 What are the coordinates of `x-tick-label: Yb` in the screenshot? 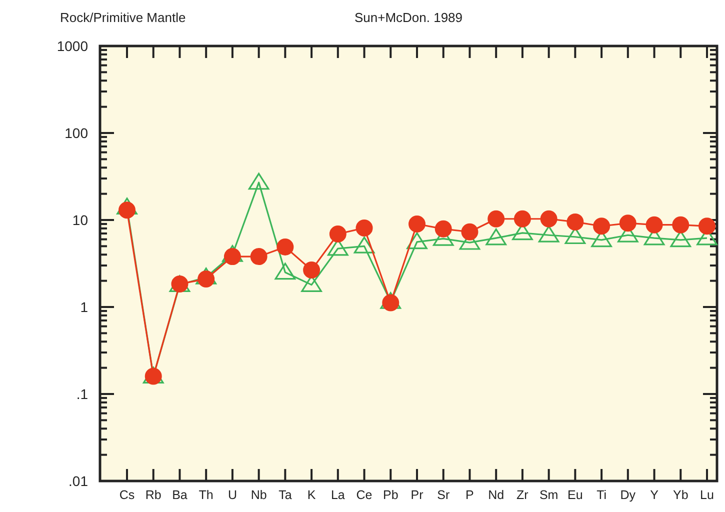 It's located at (680, 495).